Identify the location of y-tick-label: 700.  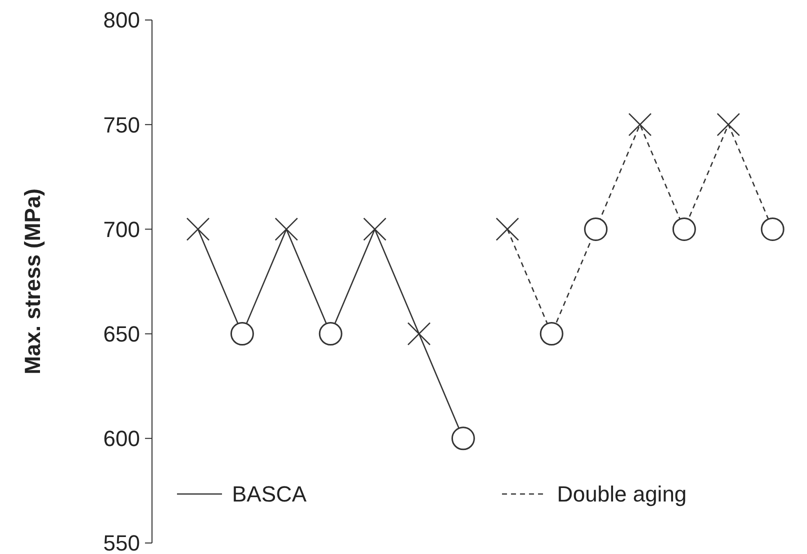
(121, 229).